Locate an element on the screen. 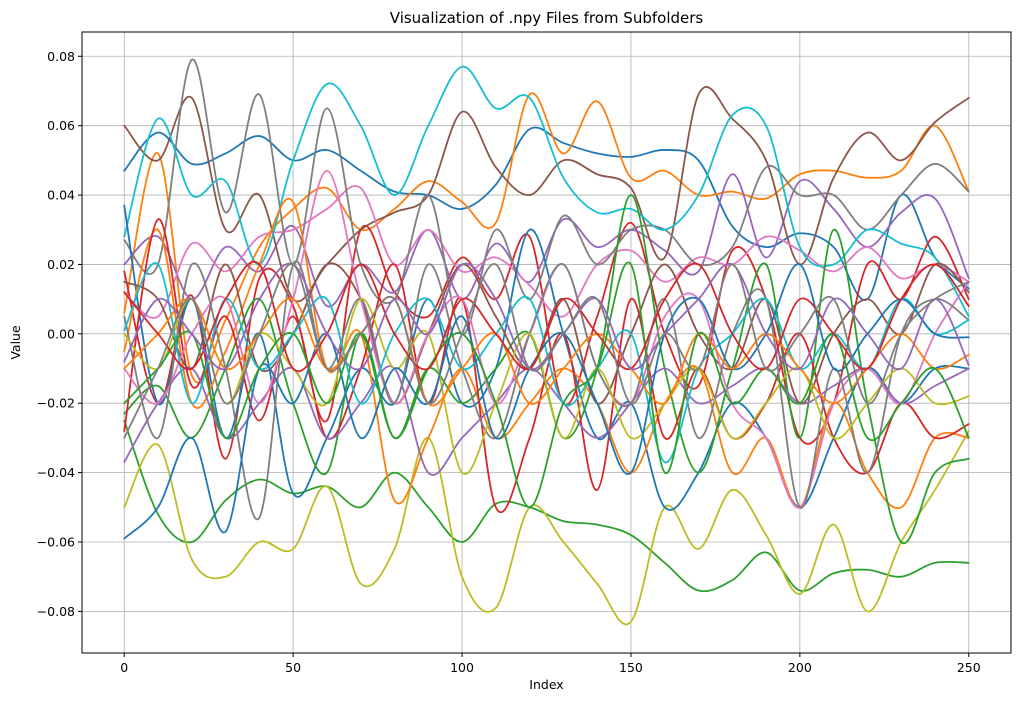  y-tick-label: 0.04 is located at coordinates (61, 195).